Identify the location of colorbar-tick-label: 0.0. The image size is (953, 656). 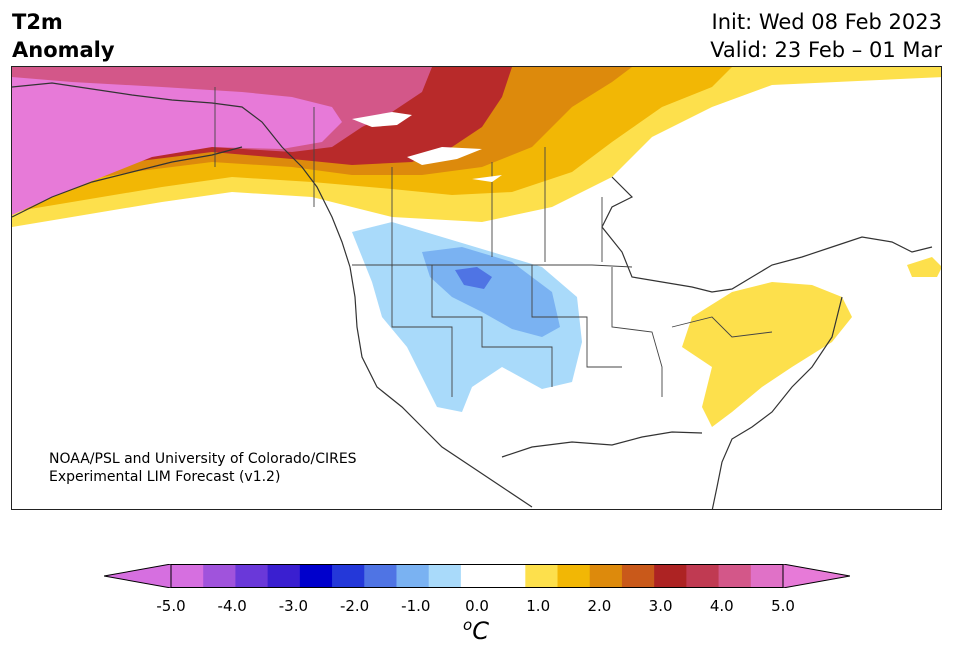
(477, 606).